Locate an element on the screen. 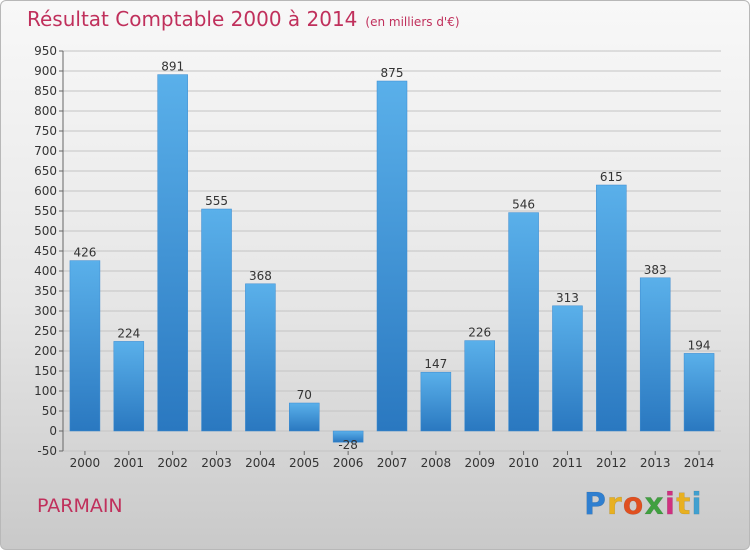 This screenshot has height=550, width=750. x-tick-label-2013: 2013 is located at coordinates (655, 463).